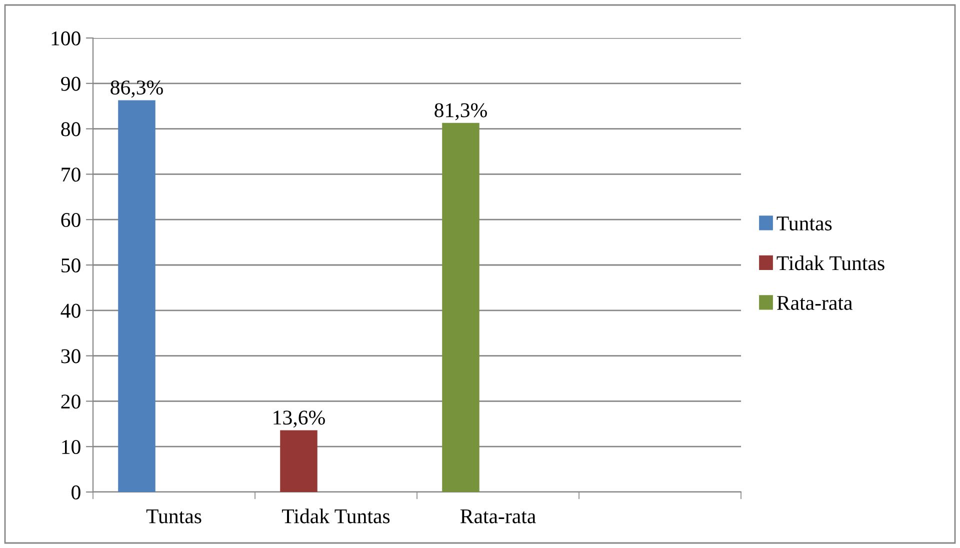 Image resolution: width=960 pixels, height=548 pixels. Describe the element at coordinates (136, 89) in the screenshot. I see `data-label: 86,3%` at that location.